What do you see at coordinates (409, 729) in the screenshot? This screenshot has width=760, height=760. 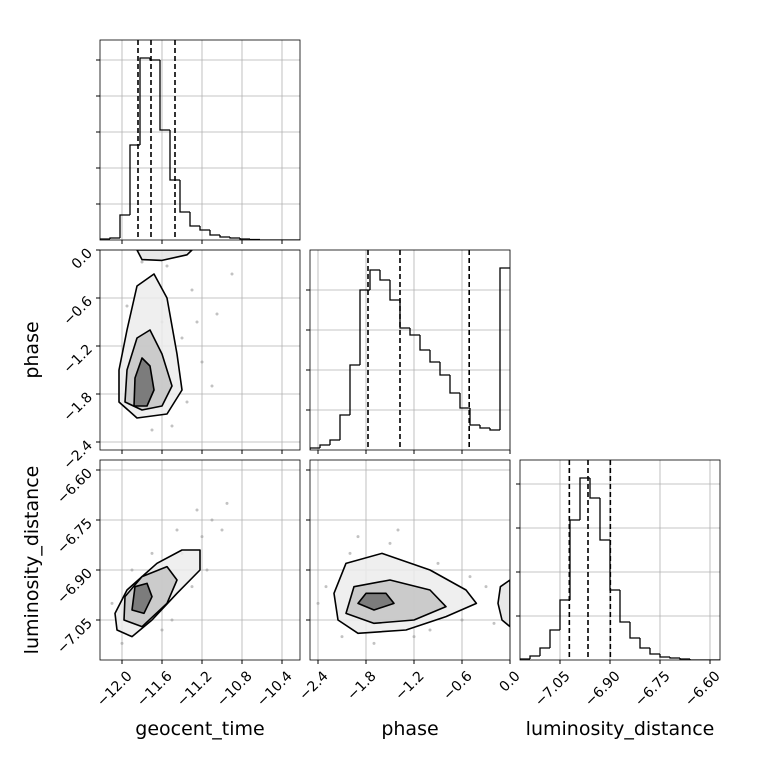 I see `x-axis-label: phase` at bounding box center [409, 729].